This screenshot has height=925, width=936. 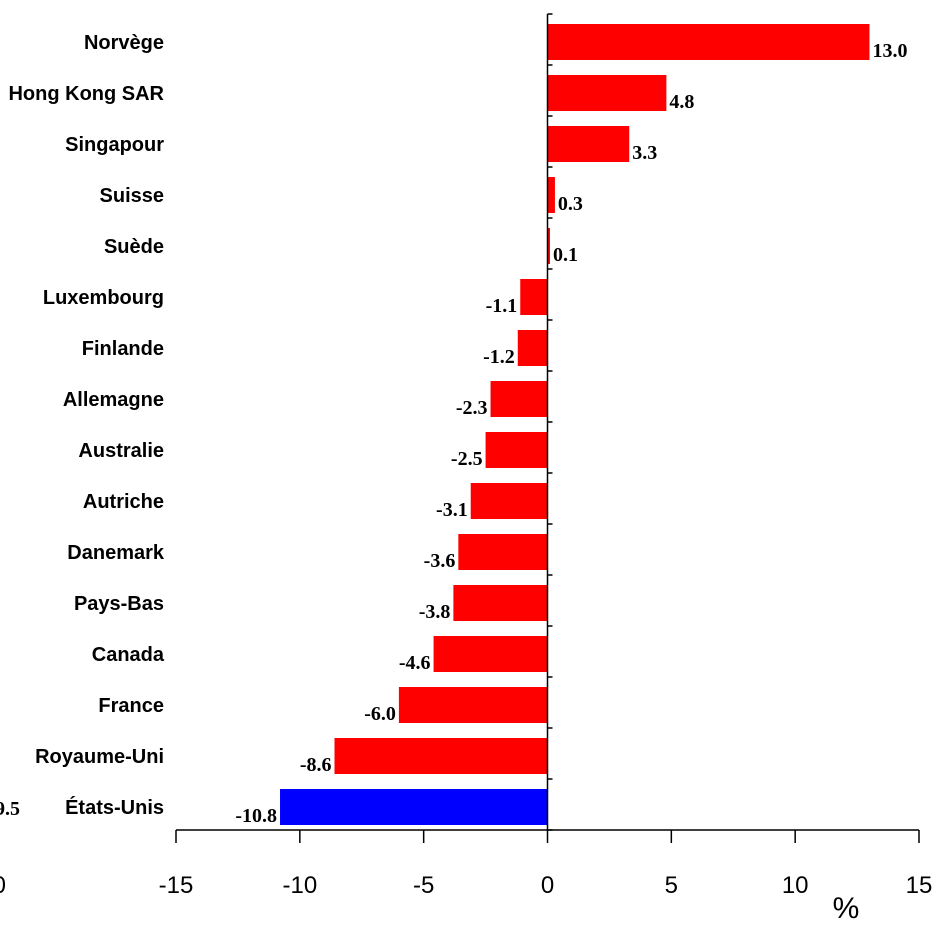 I want to click on category-label-allemagne: Allemagne, so click(x=113, y=400).